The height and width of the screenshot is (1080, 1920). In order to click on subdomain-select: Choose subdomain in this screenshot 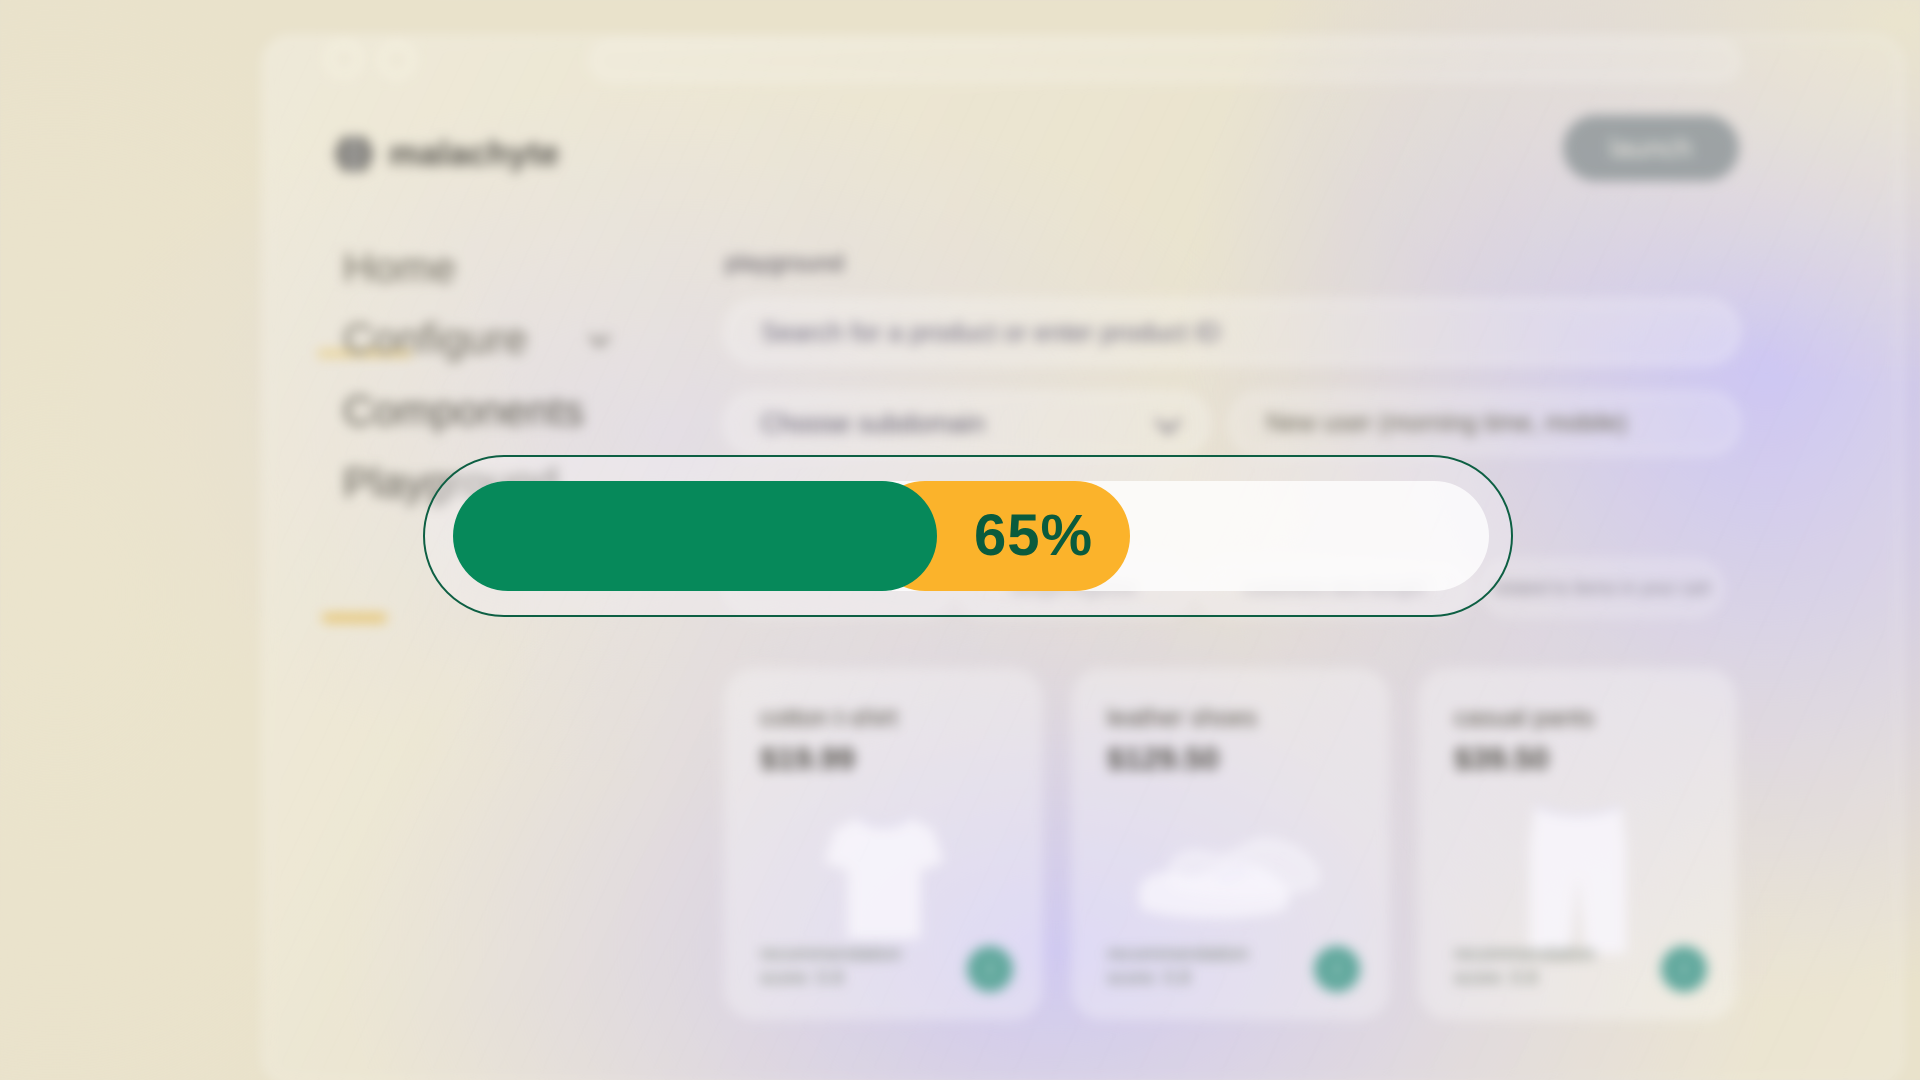, I will do `click(967, 423)`.